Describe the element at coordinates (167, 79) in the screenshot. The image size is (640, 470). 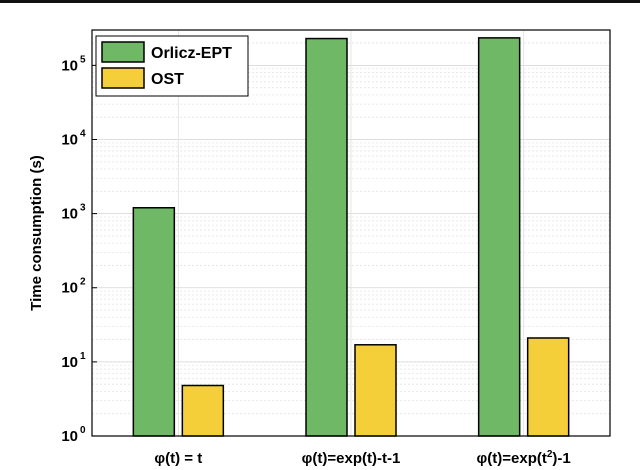
I see `legend-label: OST` at that location.